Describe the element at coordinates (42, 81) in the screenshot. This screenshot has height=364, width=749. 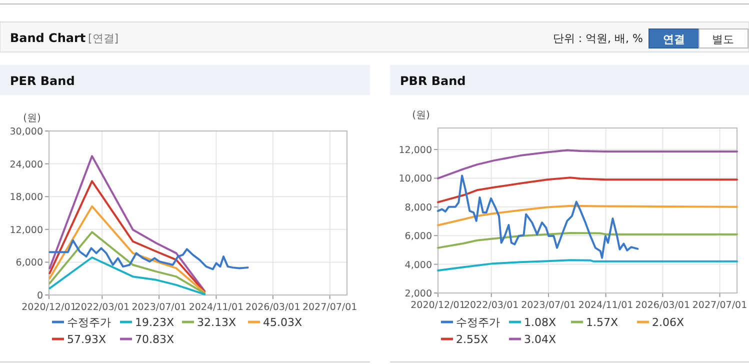
I see `chart-title: PER Band` at that location.